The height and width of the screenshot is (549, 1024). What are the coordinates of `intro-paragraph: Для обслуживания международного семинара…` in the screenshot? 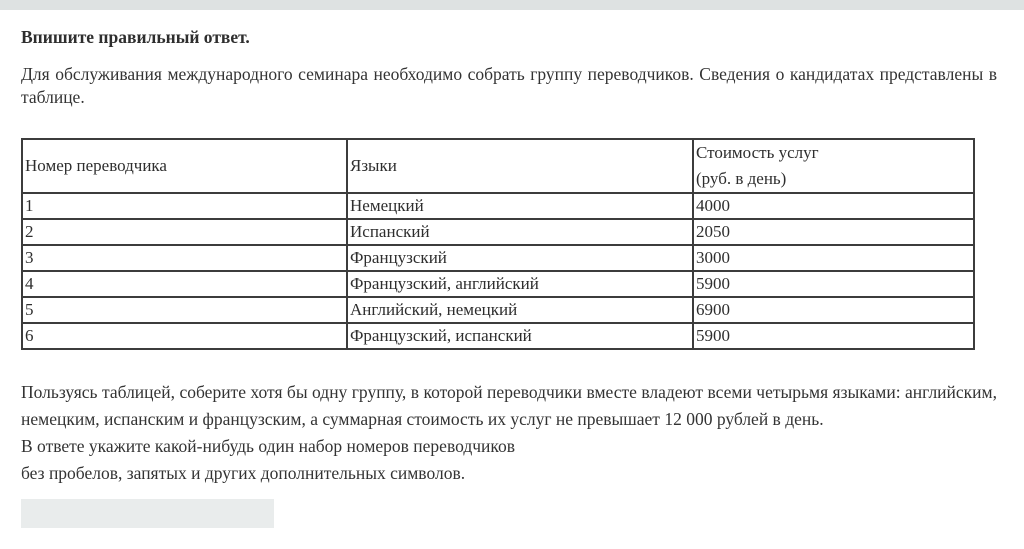 It's located at (509, 85).